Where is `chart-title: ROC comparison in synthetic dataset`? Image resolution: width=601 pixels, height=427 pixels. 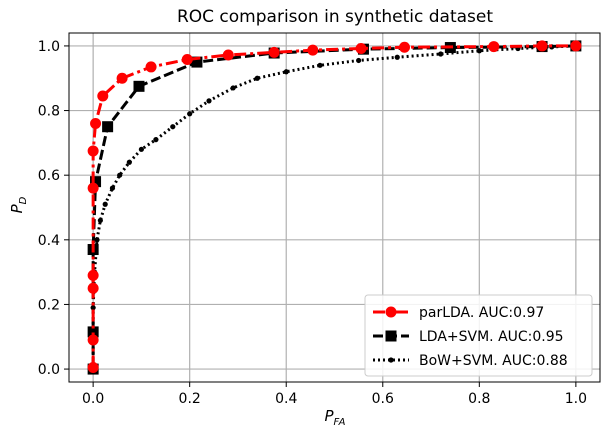 chart-title: ROC comparison in synthetic dataset is located at coordinates (335, 17).